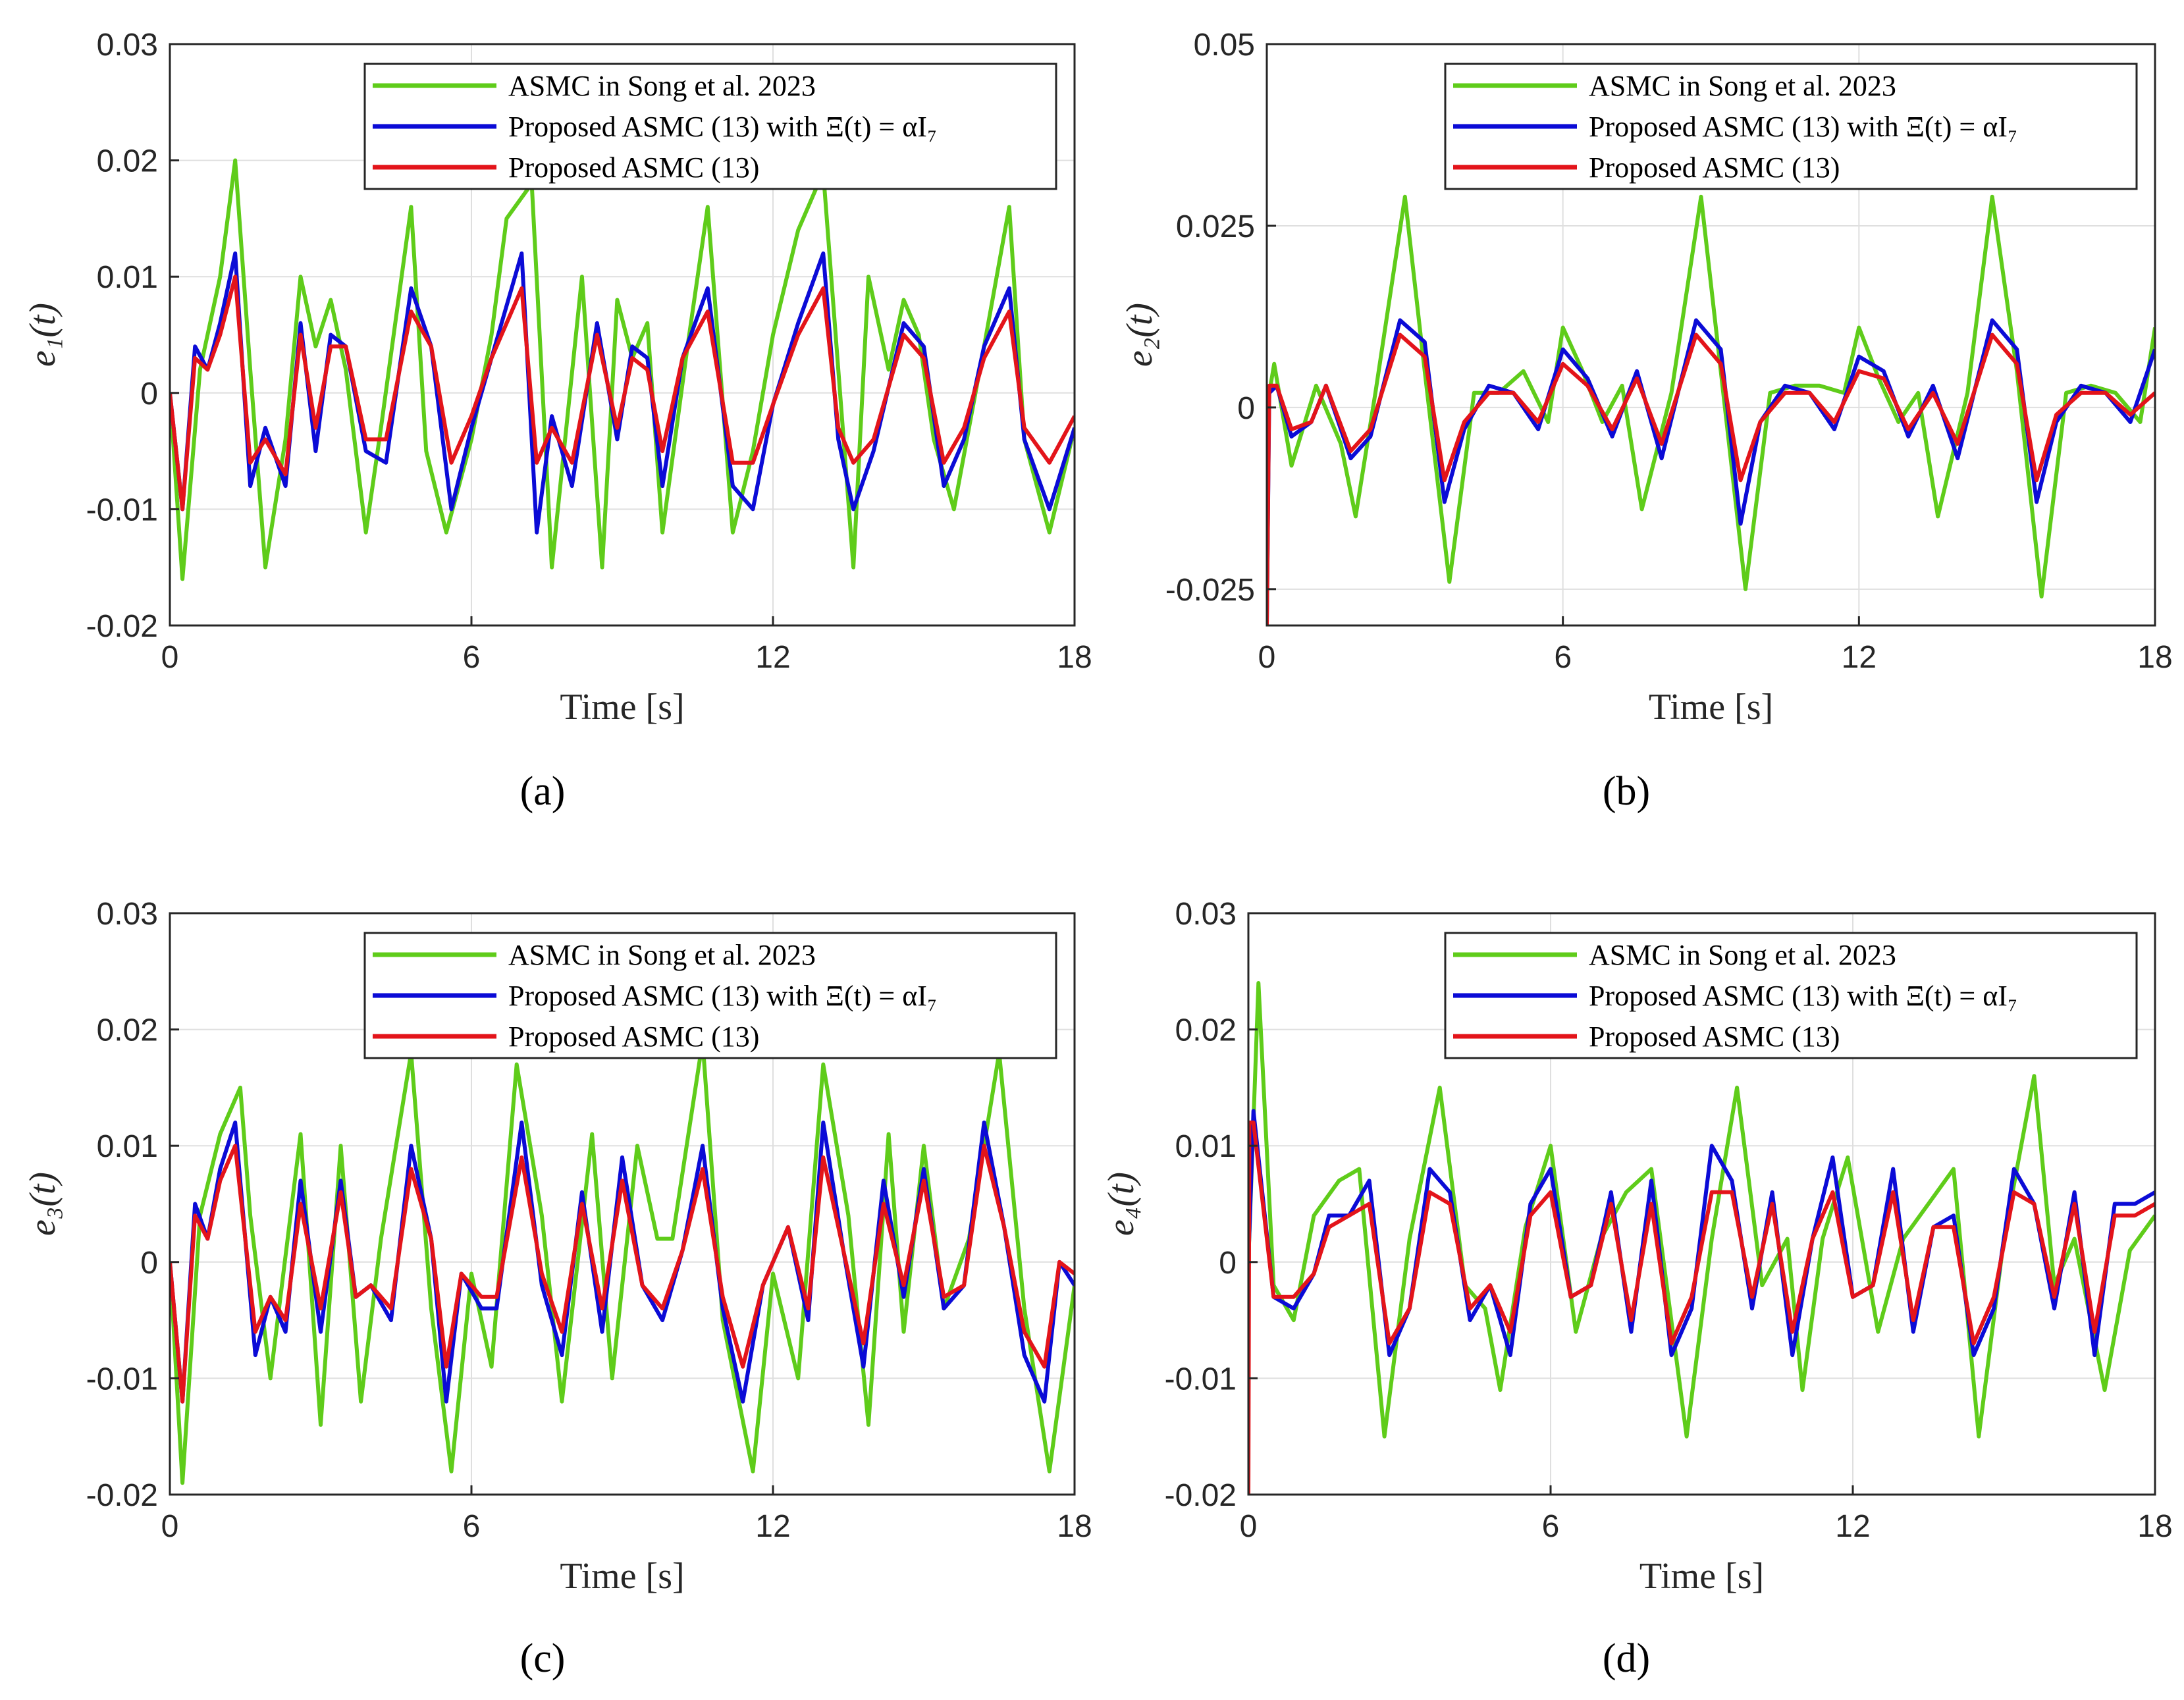  I want to click on panel-caption: (a), so click(543, 791).